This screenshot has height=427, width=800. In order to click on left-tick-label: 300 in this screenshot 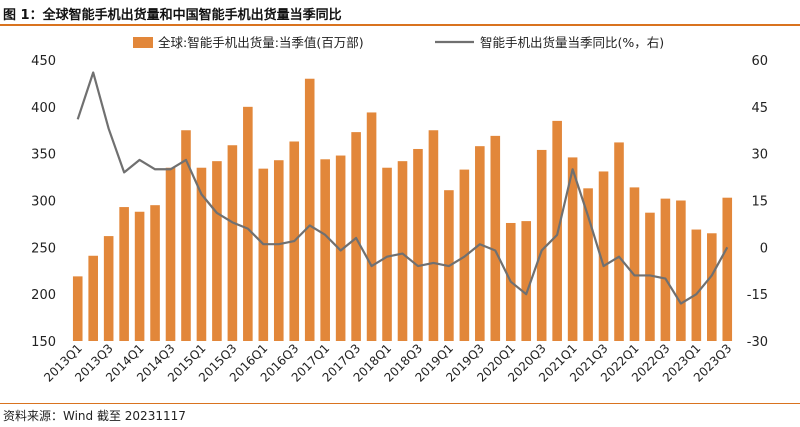, I will do `click(43, 202)`.